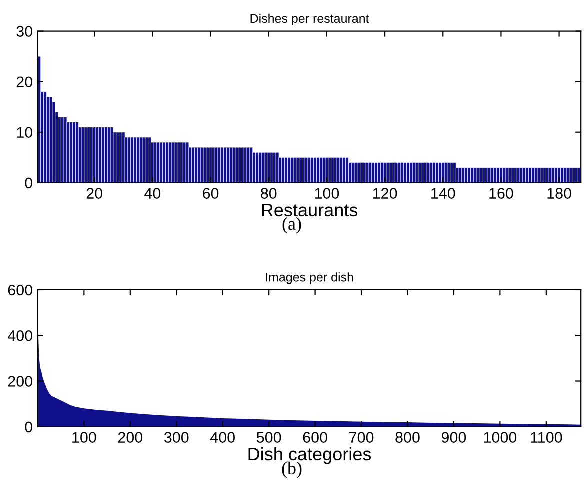 The image size is (584, 489). I want to click on x-tick-label: 500, so click(269, 437).